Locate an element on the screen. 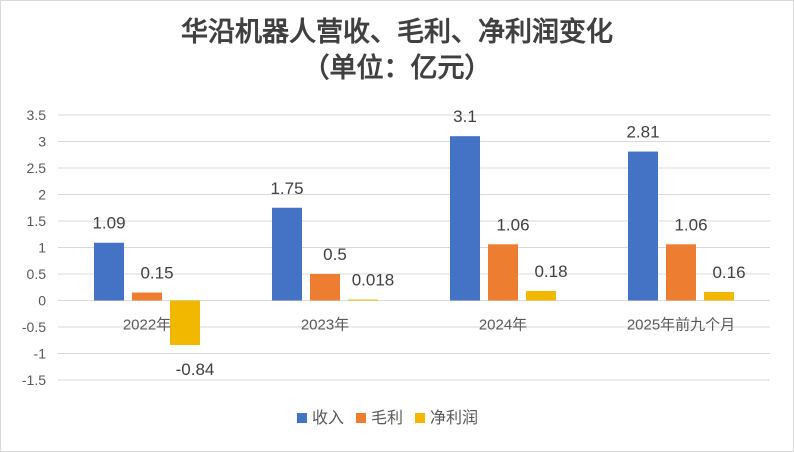 The height and width of the screenshot is (452, 794). data-label: 0.16 is located at coordinates (728, 272).